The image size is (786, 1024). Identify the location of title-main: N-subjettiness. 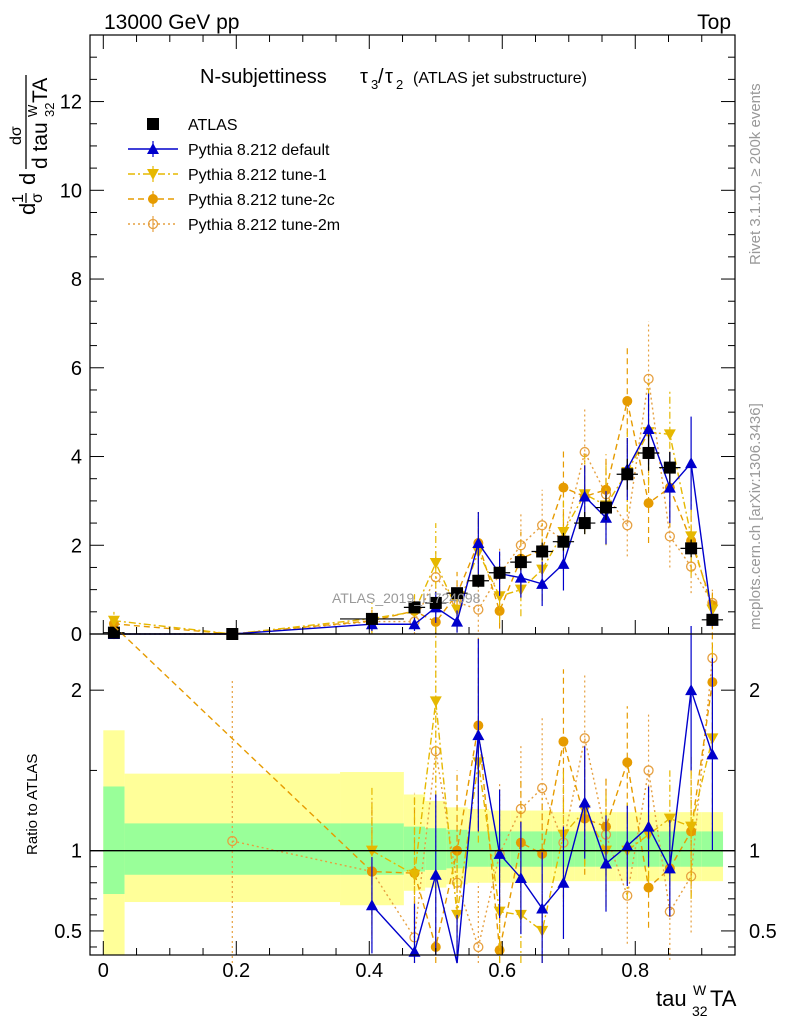
(263, 77).